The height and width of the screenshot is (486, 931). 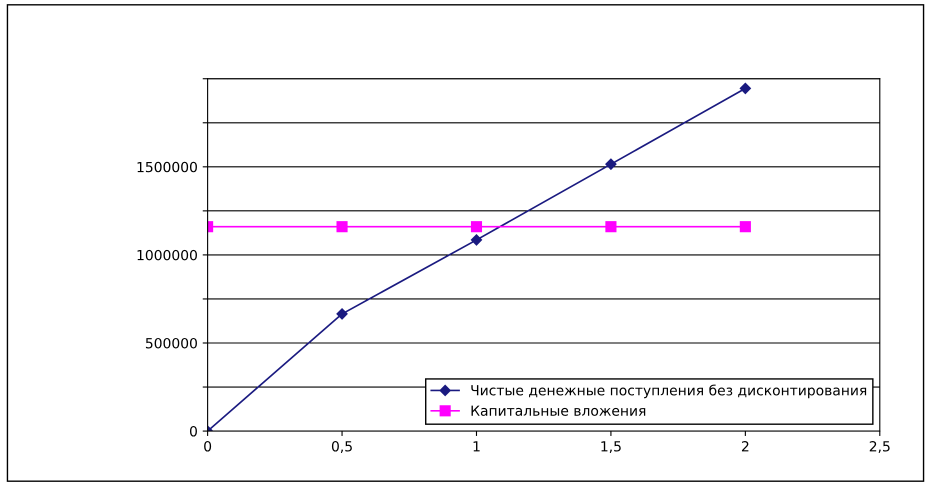 I want to click on x-tick-label: 1, so click(x=477, y=446).